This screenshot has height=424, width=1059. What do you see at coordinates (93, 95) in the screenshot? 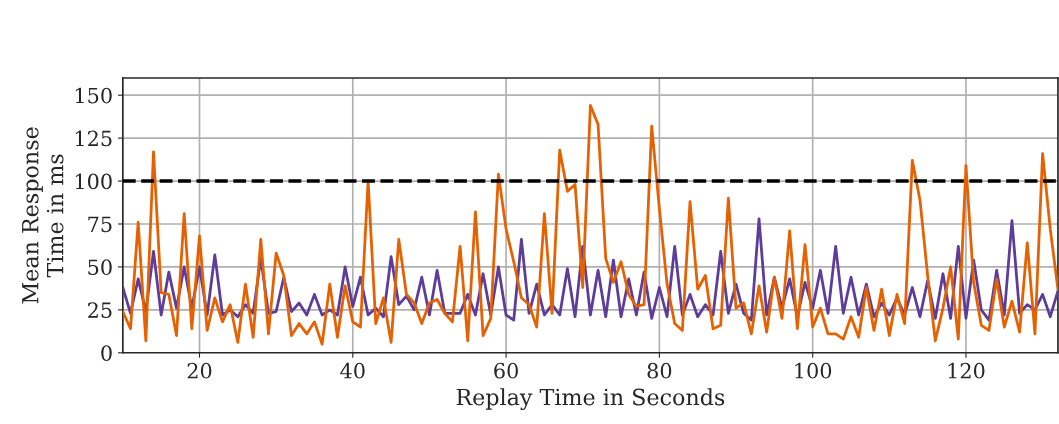
I see `y-tick-label: 150` at bounding box center [93, 95].